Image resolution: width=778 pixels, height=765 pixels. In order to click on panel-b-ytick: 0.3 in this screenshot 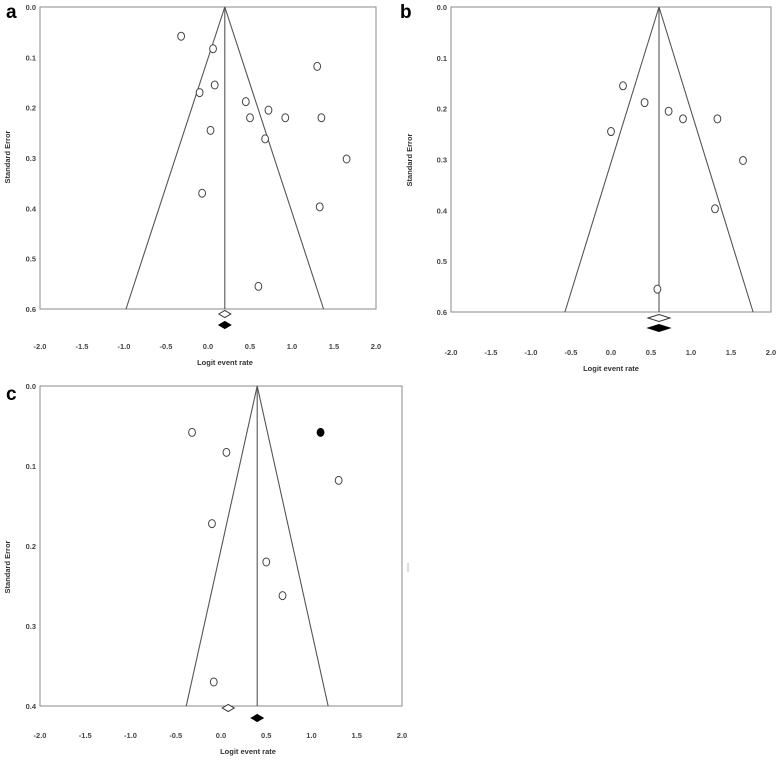, I will do `click(442, 160)`.